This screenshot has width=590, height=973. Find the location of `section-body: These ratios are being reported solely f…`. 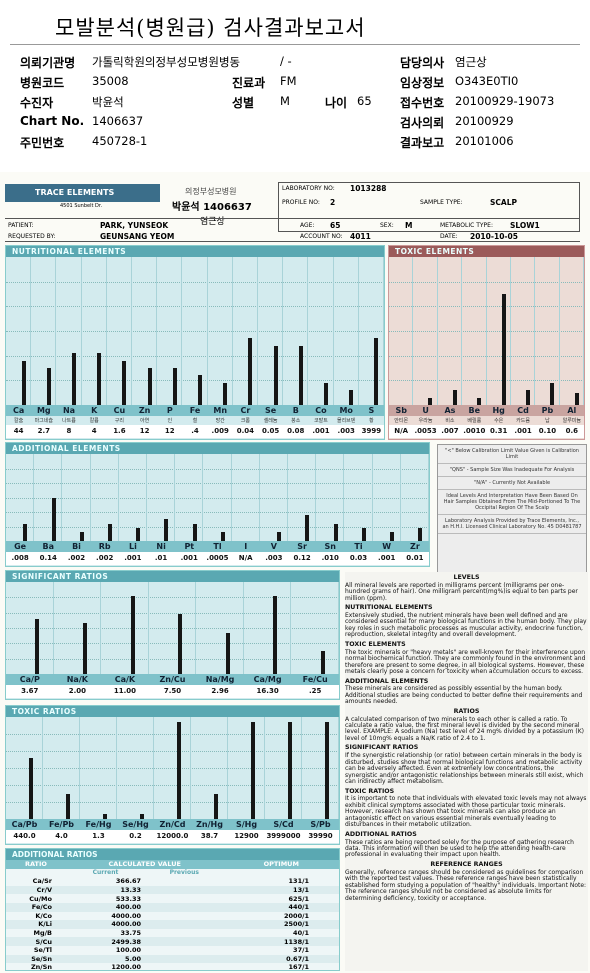

section-body: These ratios are being reported solely f… is located at coordinates (459, 848).